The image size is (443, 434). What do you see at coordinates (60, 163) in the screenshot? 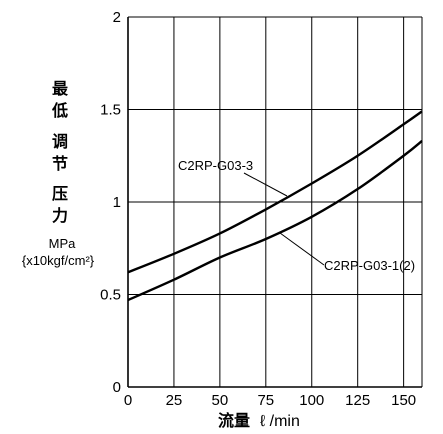
I see `y-axis-label-char: 节` at bounding box center [60, 163].